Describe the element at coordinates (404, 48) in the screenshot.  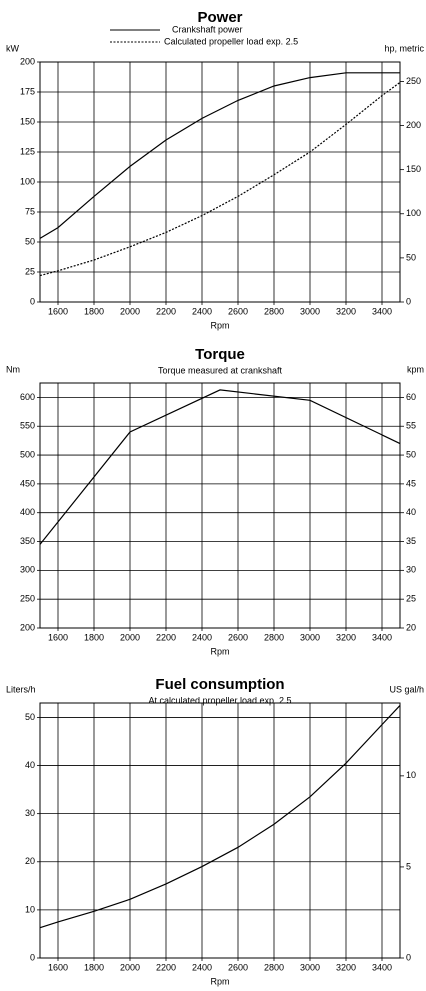
I see `y2-axis-label: hp, metric` at that location.